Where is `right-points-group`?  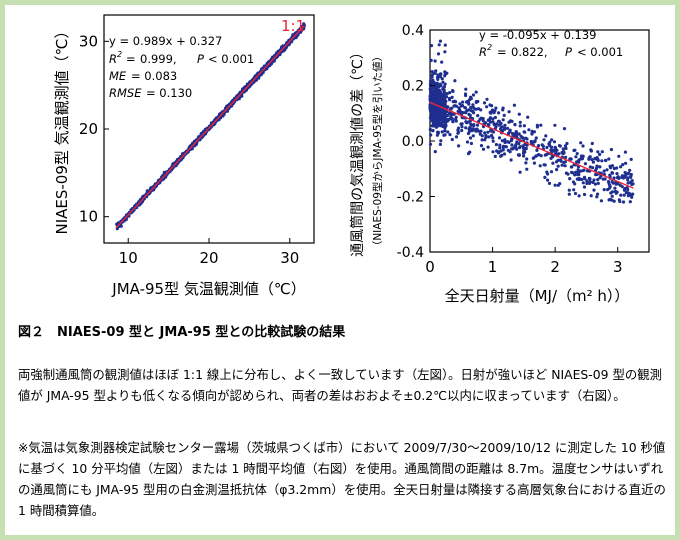 right-points-group is located at coordinates (531, 121).